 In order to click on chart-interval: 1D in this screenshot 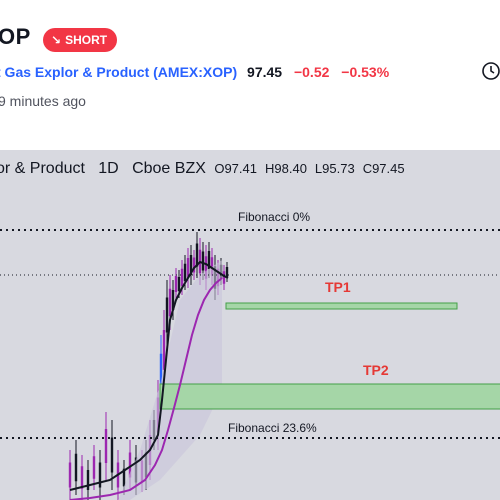, I will do `click(108, 168)`.